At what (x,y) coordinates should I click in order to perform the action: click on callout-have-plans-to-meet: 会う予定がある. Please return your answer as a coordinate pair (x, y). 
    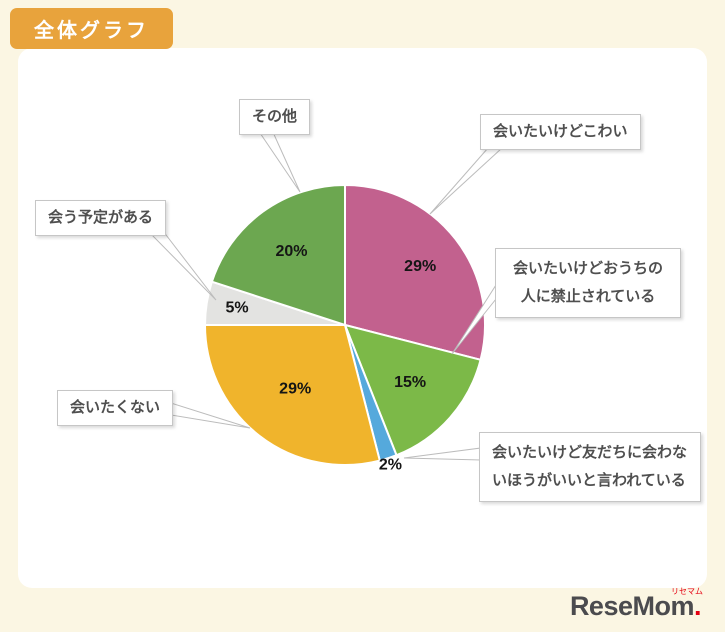
    Looking at the image, I should click on (101, 218).